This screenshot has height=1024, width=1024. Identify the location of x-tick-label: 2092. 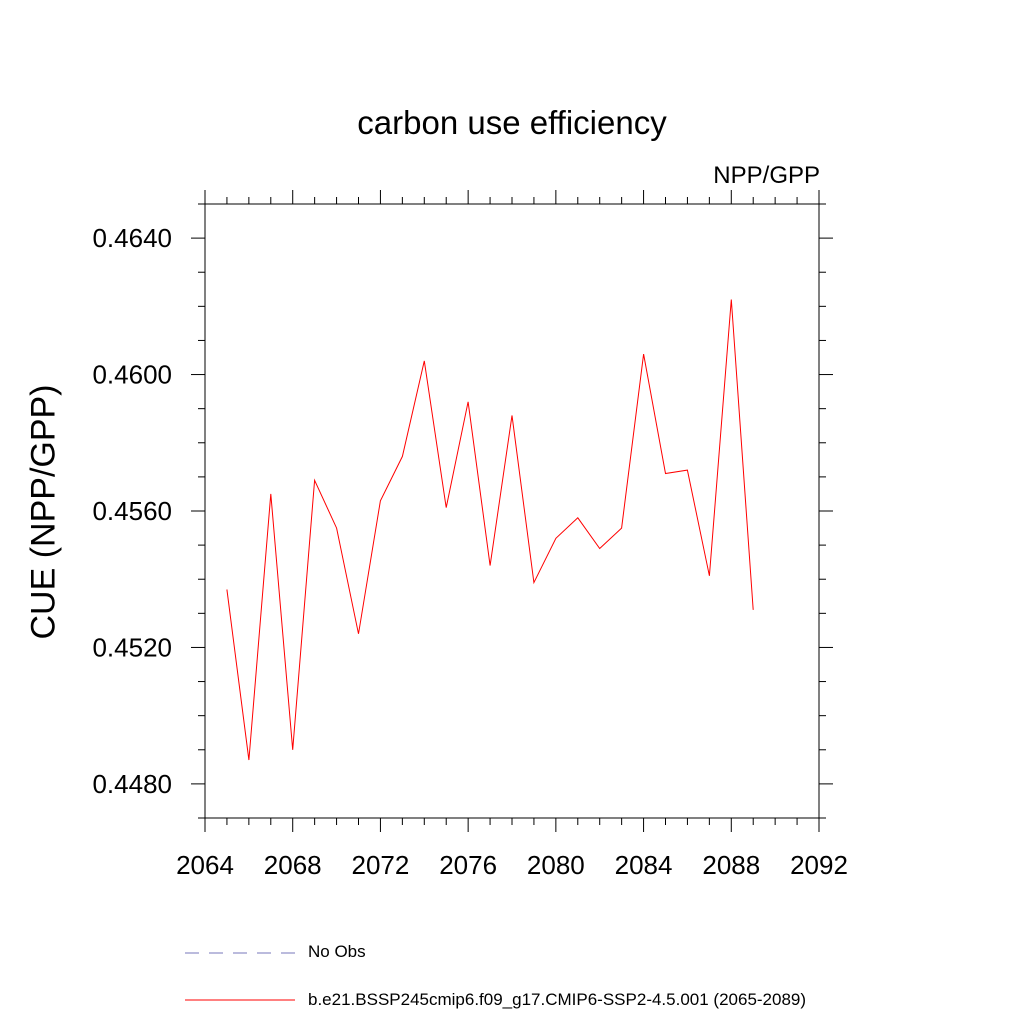
(819, 865).